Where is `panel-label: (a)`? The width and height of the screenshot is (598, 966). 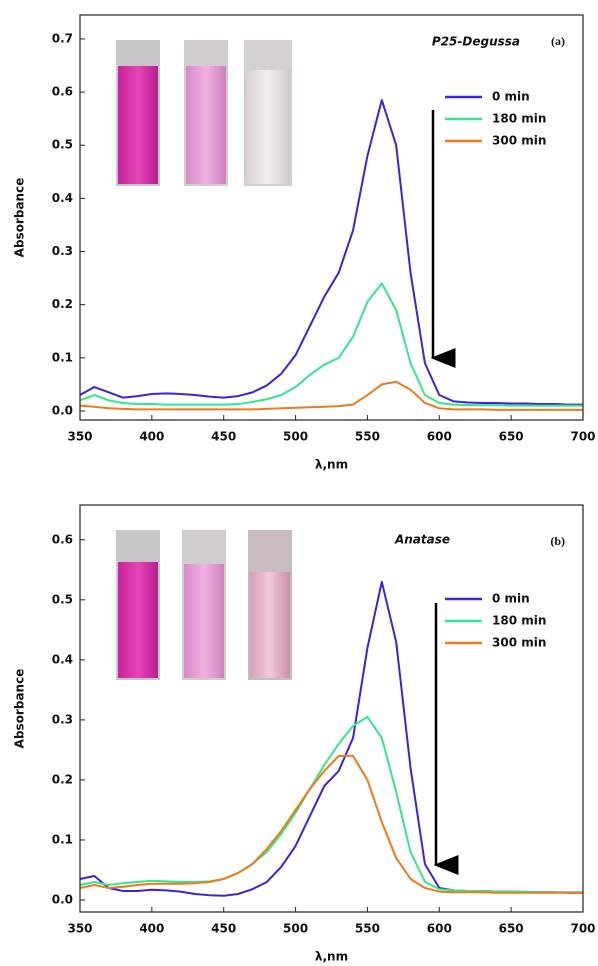
panel-label: (a) is located at coordinates (558, 41).